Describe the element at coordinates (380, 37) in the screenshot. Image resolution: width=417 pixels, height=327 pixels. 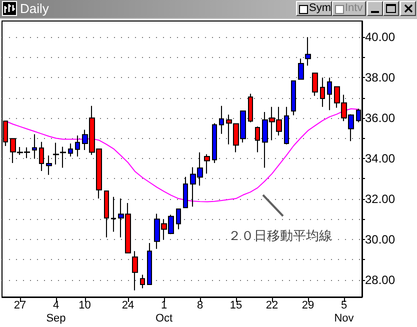
I see `y-tick-label: 40.00` at that location.